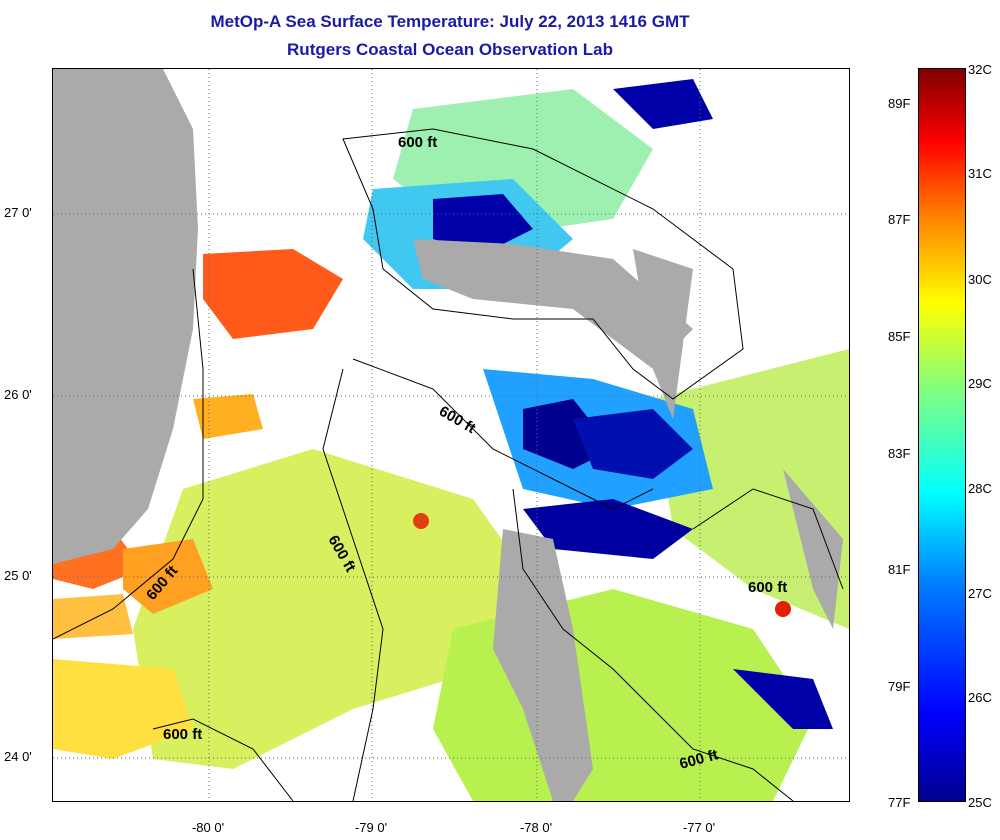 Image resolution: width=1000 pixels, height=840 pixels. I want to click on colorbar-celsius-label: 26C, so click(980, 697).